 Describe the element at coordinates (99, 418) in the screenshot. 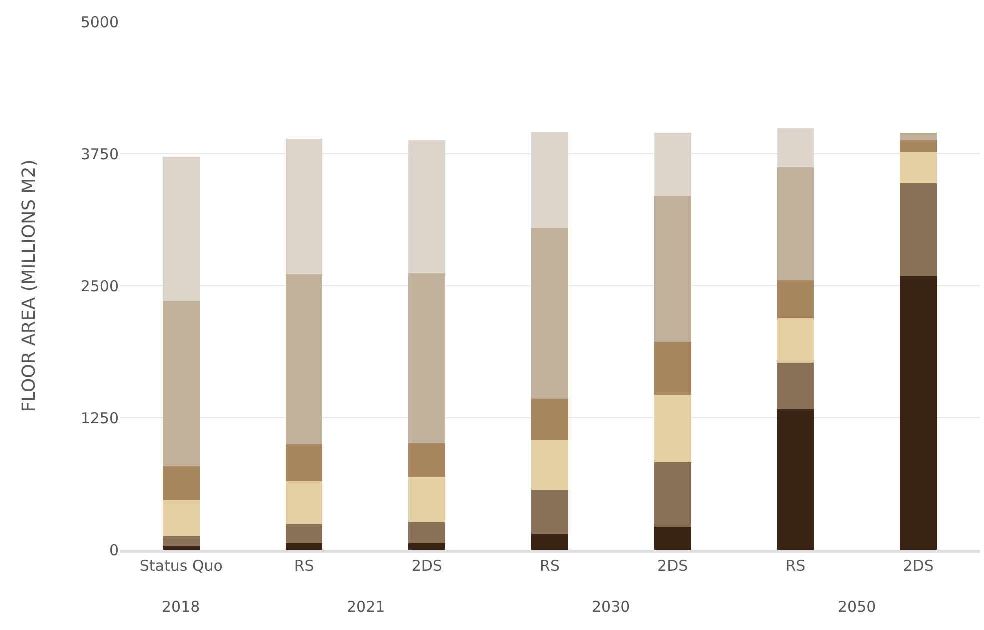

I see `y-tick-label: 1250` at that location.